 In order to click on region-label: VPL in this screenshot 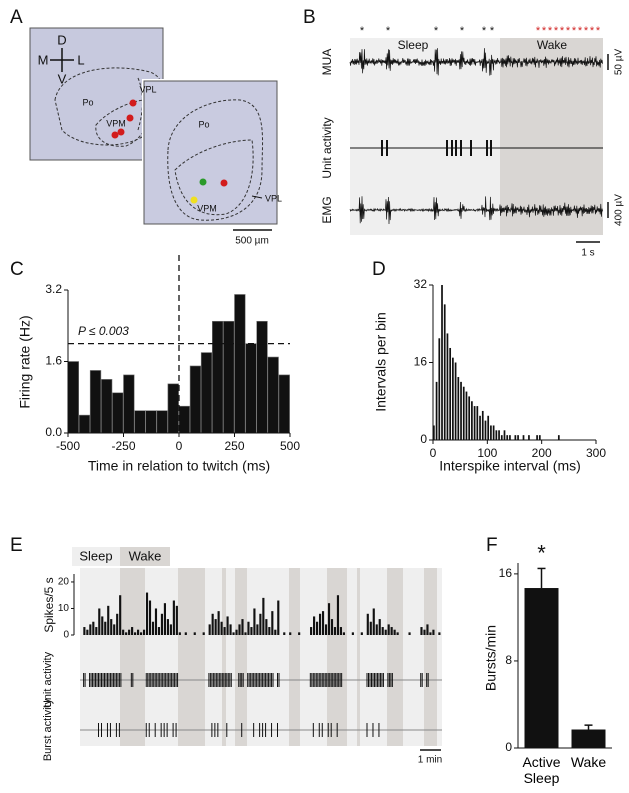, I will do `click(273, 198)`.